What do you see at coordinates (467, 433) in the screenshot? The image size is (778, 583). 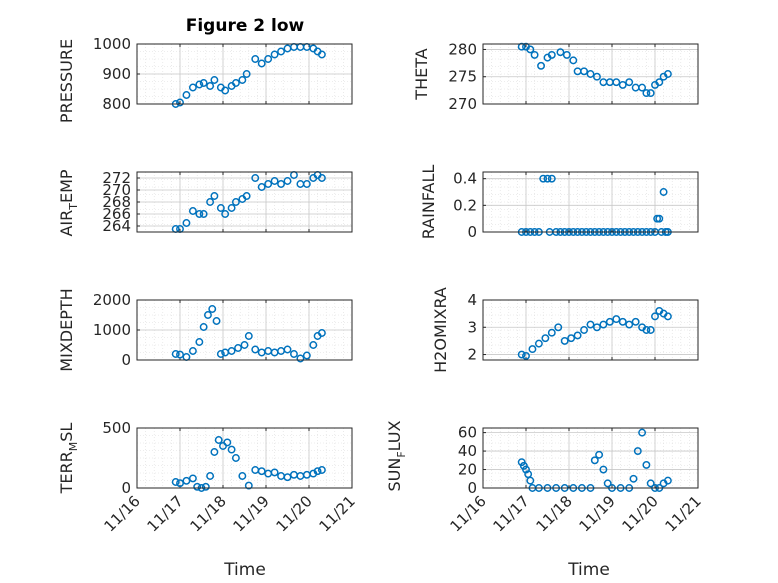 I see `ytick-label: 60` at bounding box center [467, 433].